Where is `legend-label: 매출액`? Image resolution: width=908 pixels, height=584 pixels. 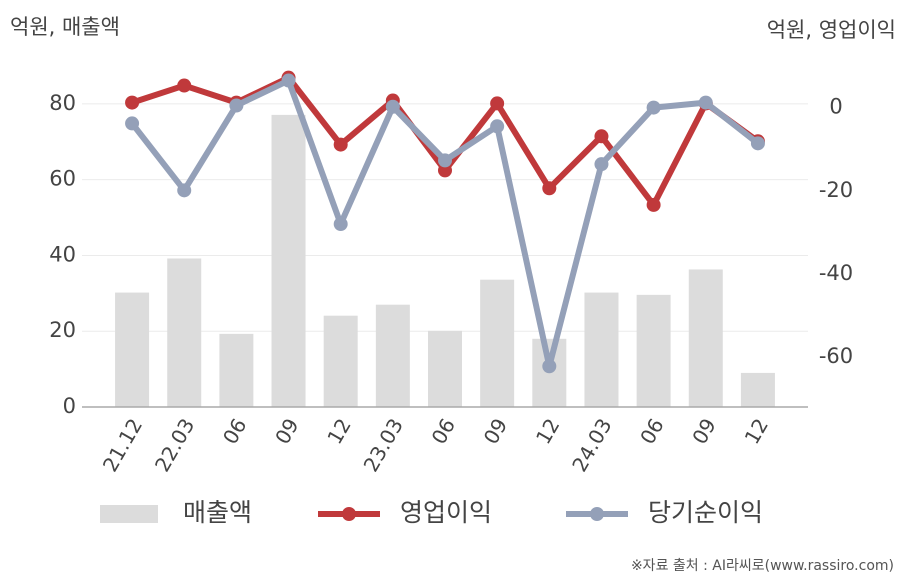 legend-label: 매출액 is located at coordinates (217, 512).